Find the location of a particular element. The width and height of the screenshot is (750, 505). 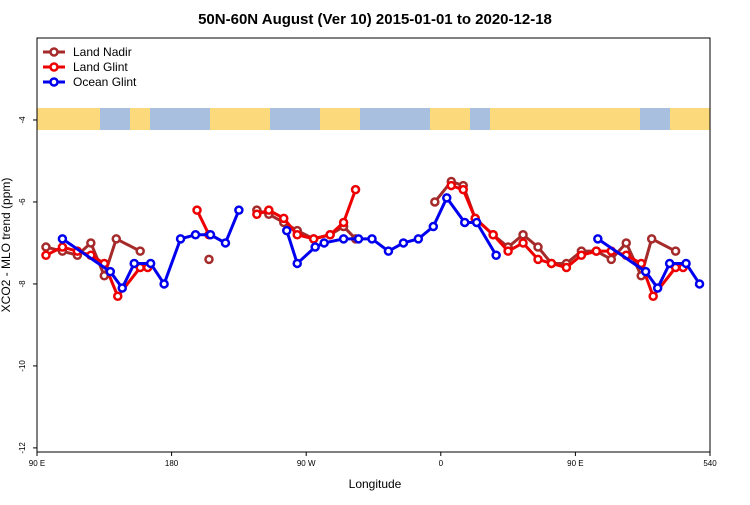

map-strip is located at coordinates (373, 119).